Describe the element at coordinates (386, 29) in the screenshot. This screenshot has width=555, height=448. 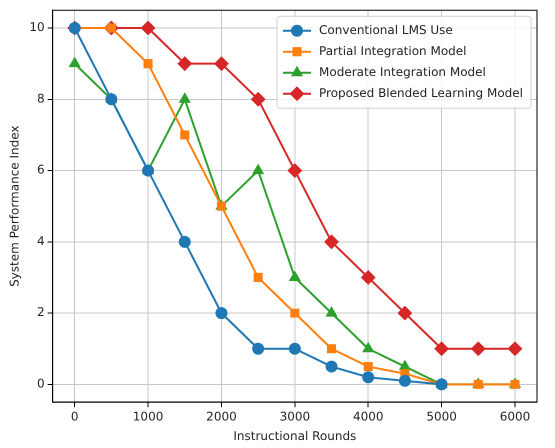
I see `legend-label: Conventional LMS Use` at that location.